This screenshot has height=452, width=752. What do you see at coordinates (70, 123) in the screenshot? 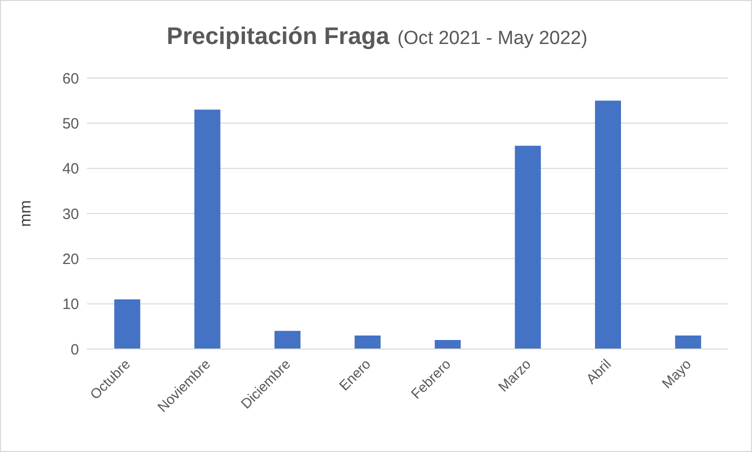
I see `y-tick-label: 50` at bounding box center [70, 123].